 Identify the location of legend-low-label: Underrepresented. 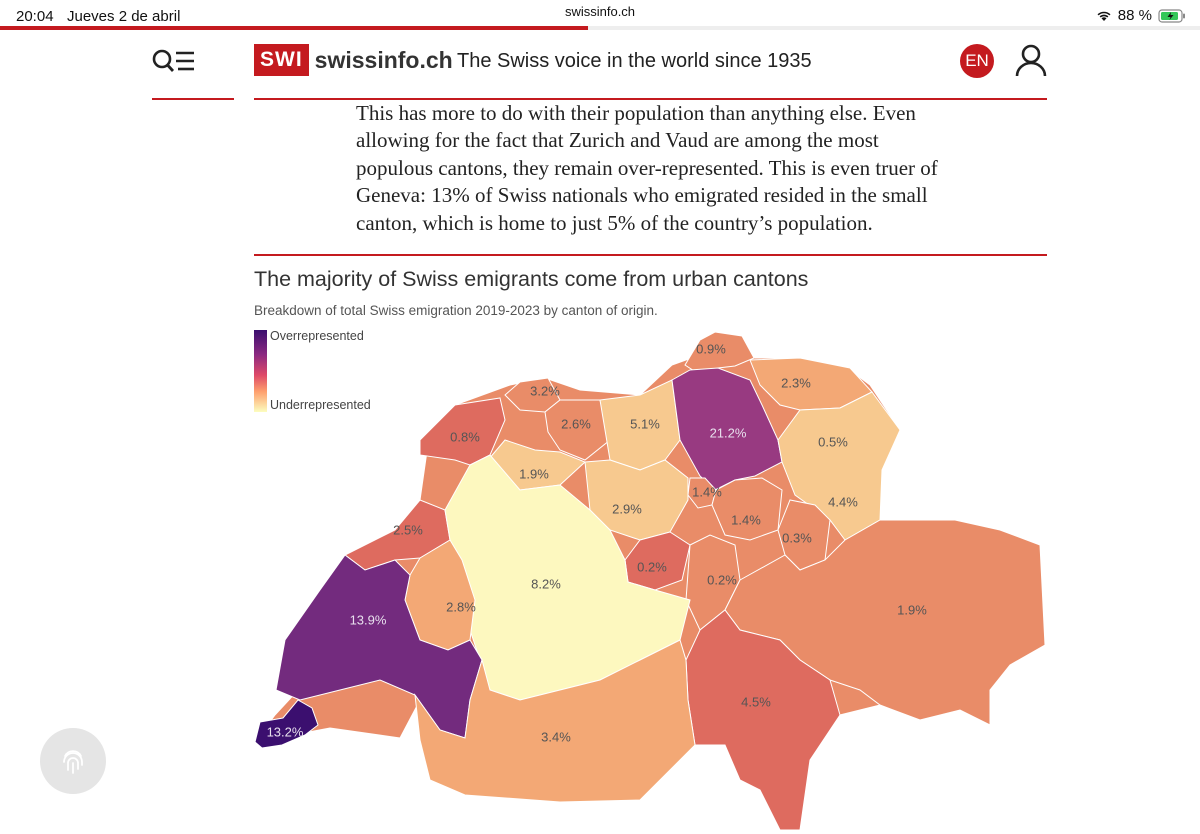
(320, 405).